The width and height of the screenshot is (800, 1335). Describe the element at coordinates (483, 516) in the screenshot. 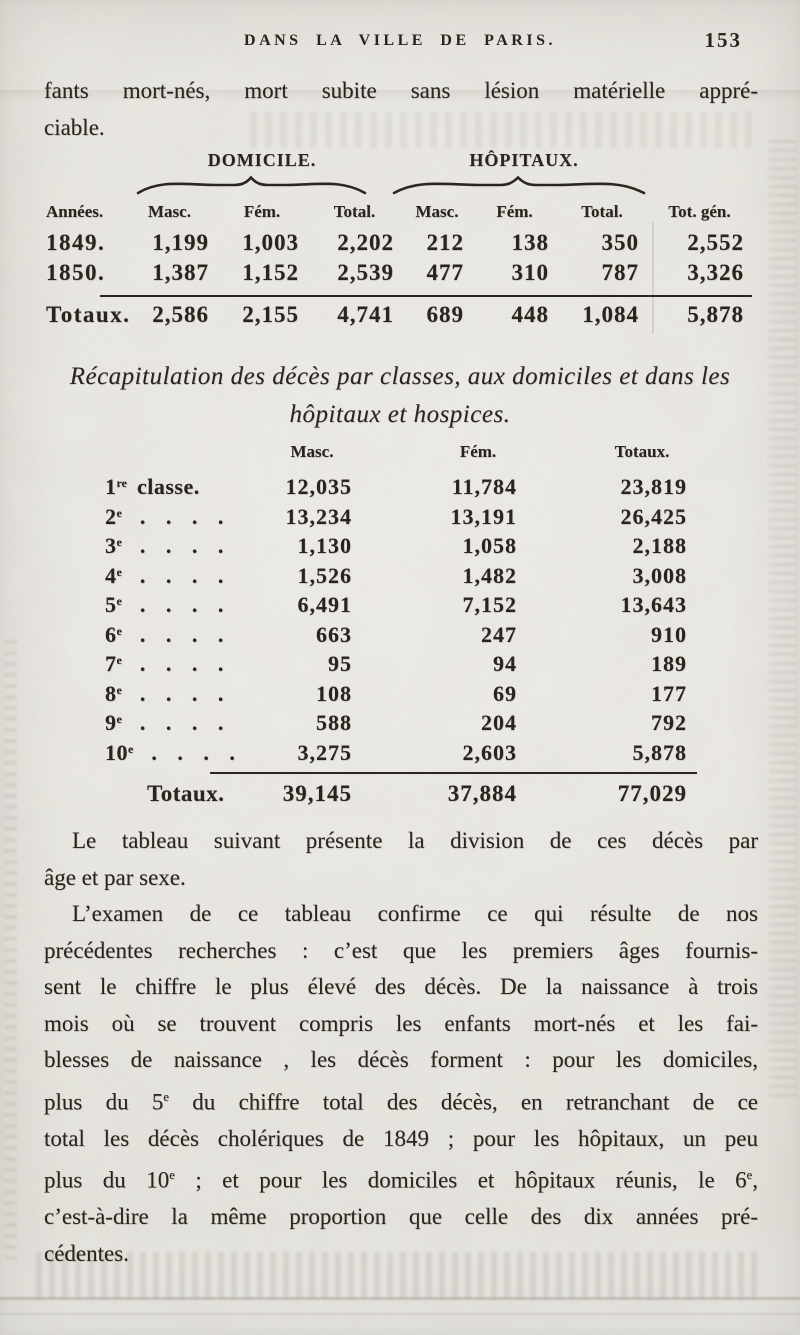

I see `cell: 13,191` at that location.